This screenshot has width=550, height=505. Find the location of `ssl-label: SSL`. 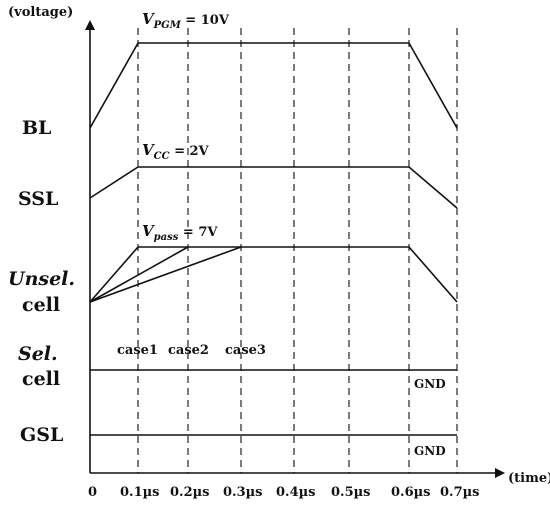

ssl-label: SSL is located at coordinates (38, 199).